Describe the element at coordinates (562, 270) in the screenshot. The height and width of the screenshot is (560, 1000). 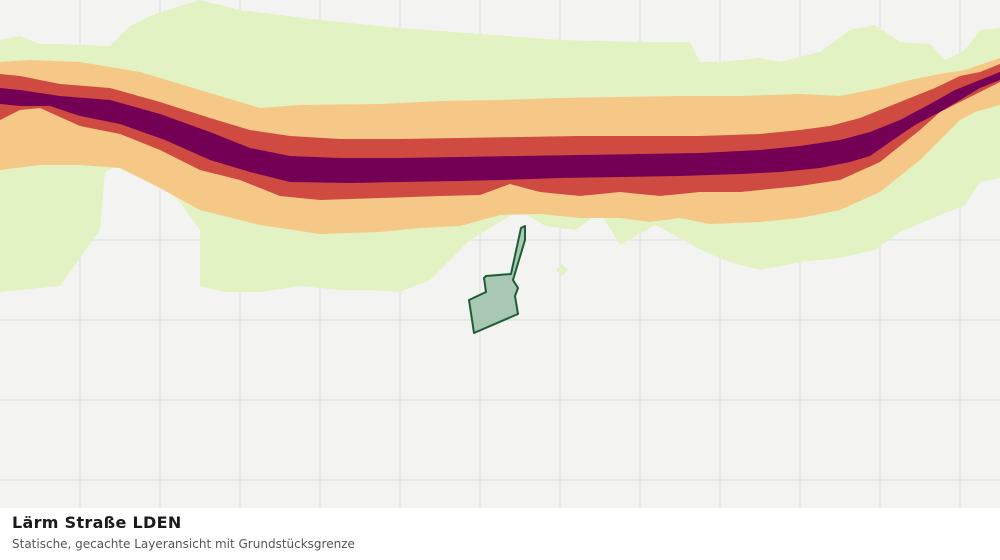
I see `noise-zone-outer-fragment` at that location.